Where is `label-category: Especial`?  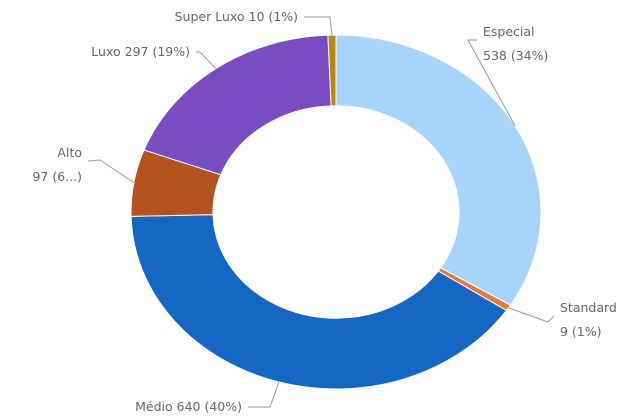 label-category: Especial is located at coordinates (509, 31).